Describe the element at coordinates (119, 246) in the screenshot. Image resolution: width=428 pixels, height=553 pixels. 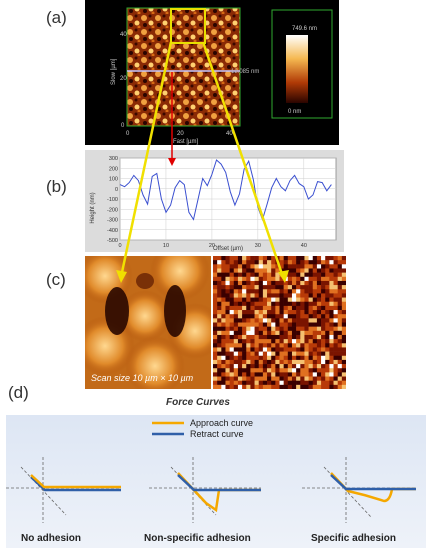
I see `x-tick-label: 0` at that location.